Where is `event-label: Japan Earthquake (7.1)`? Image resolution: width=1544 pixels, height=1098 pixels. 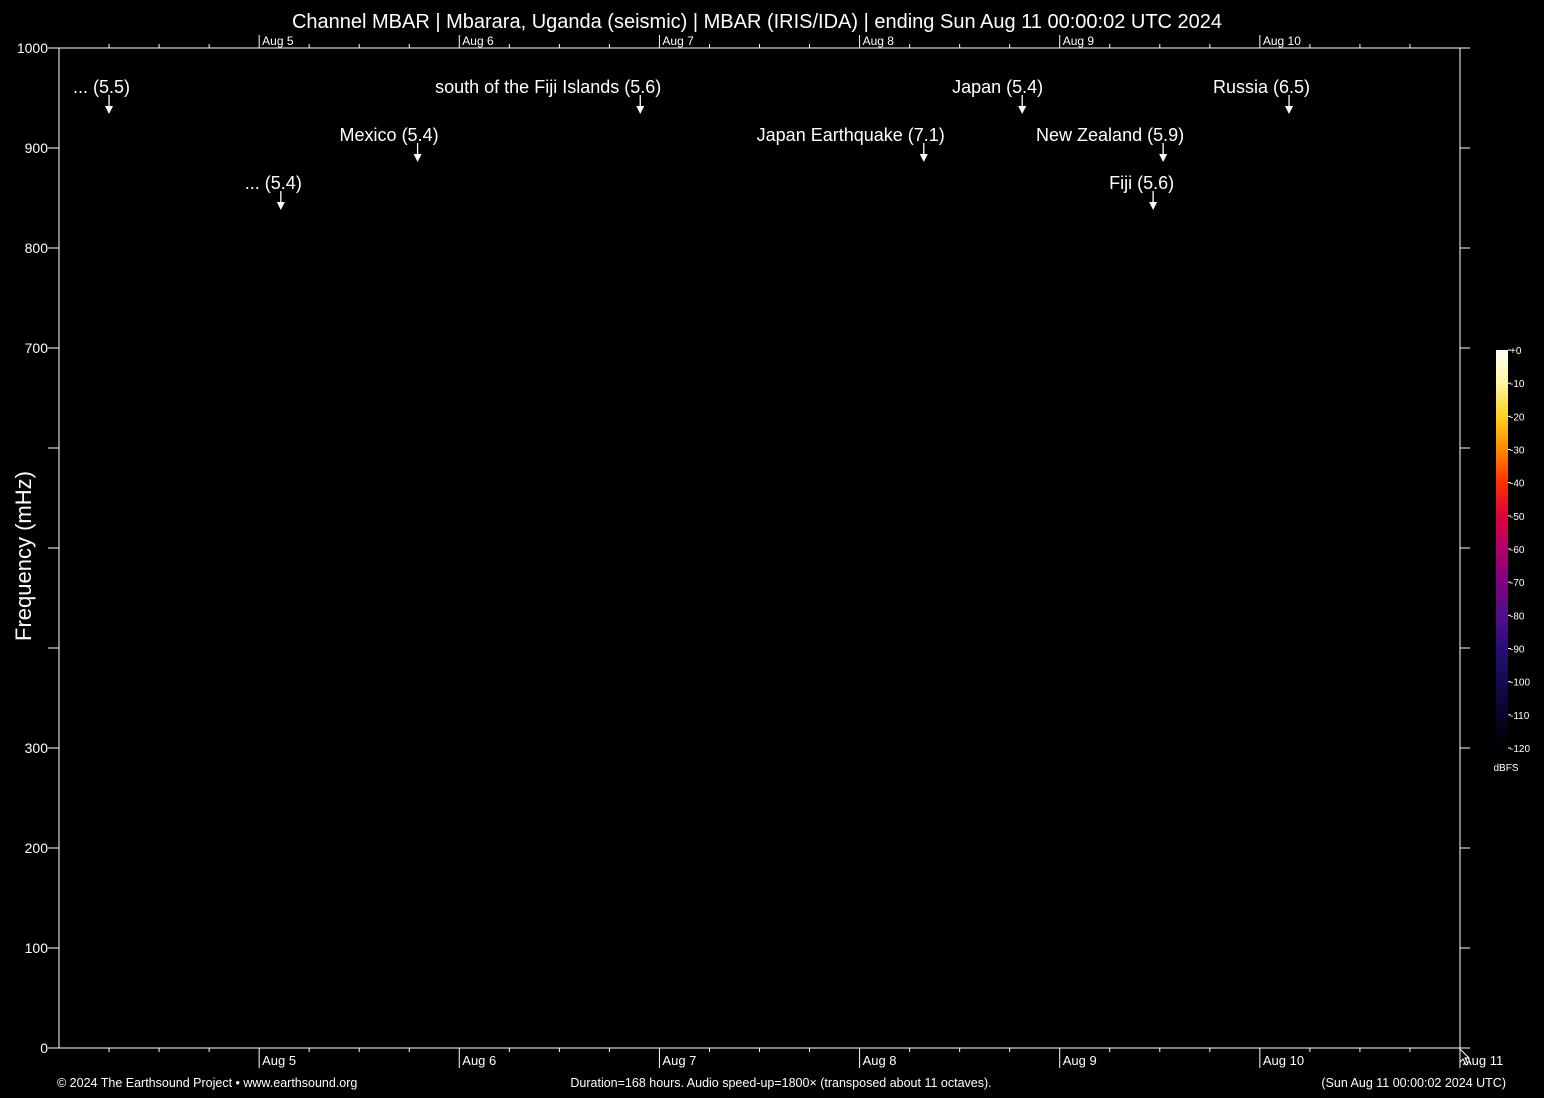
event-label: Japan Earthquake (7.1) is located at coordinates (851, 135).